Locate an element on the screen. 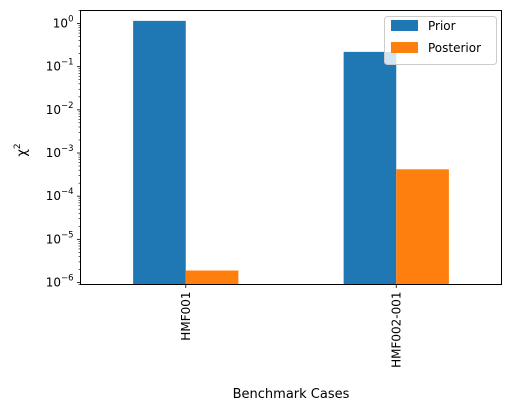  y-tick-label: 10⁰ is located at coordinates (63, 22).